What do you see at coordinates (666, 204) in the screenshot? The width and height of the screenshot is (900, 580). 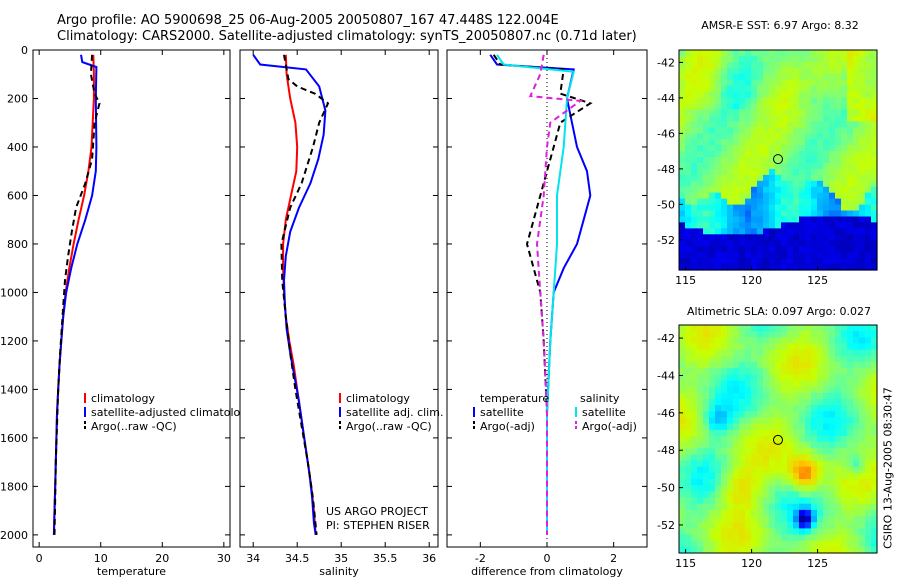 I see `y-tick-label: -50` at bounding box center [666, 204].